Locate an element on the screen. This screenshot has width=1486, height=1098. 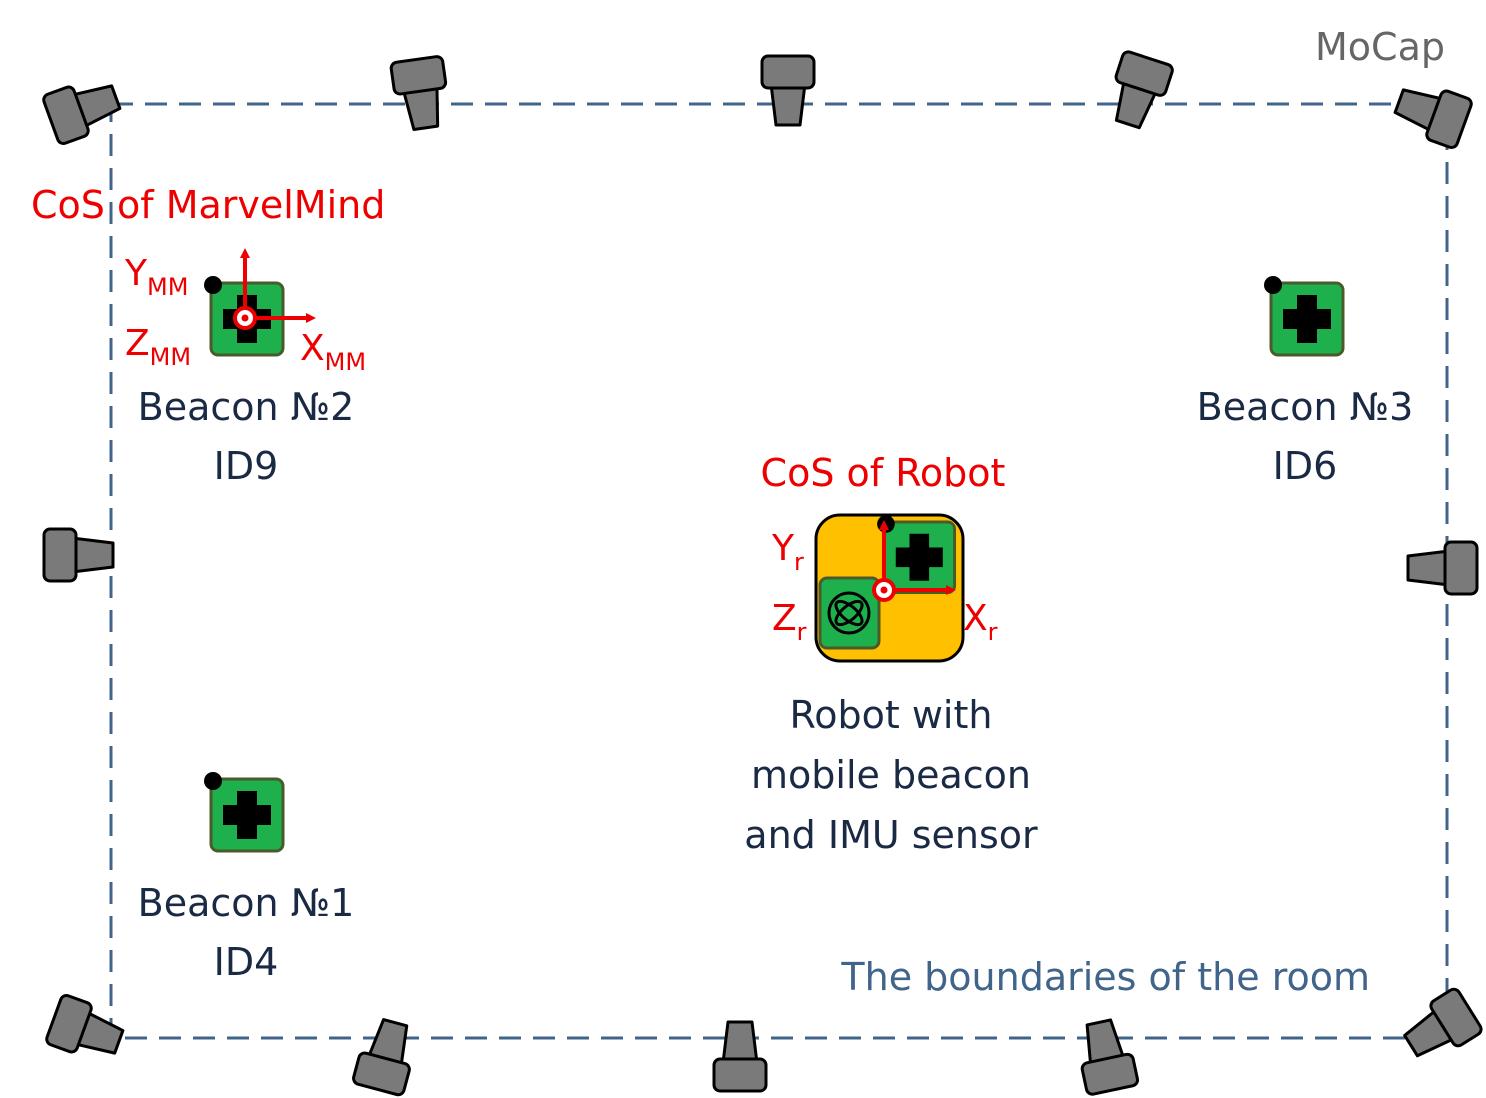
robot-caption-line-2: mobile beacon is located at coordinates (891, 775).